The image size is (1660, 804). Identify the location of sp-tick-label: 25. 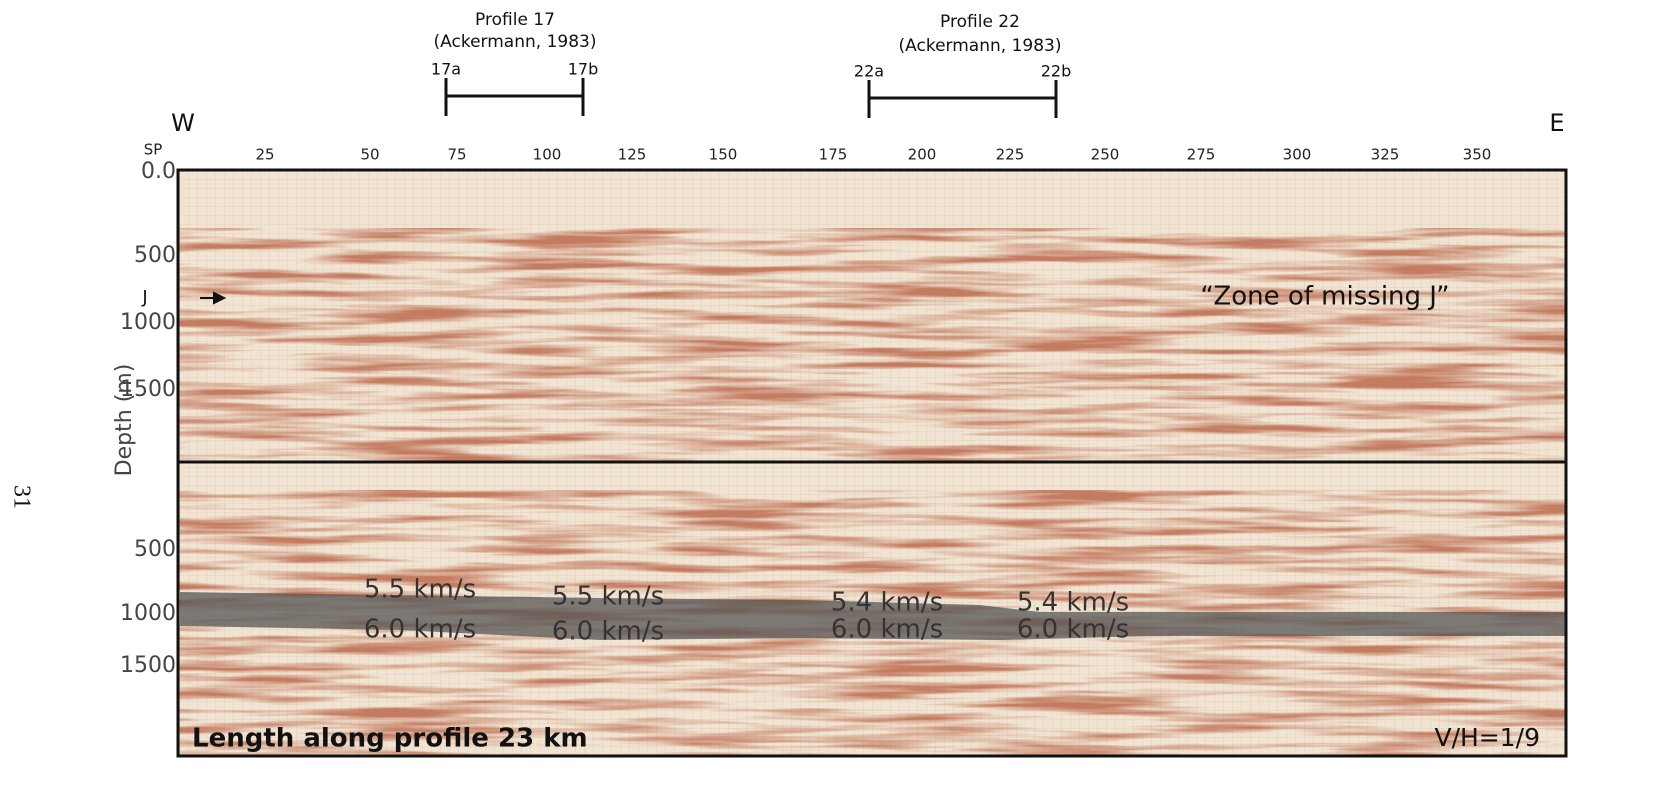
(264, 155).